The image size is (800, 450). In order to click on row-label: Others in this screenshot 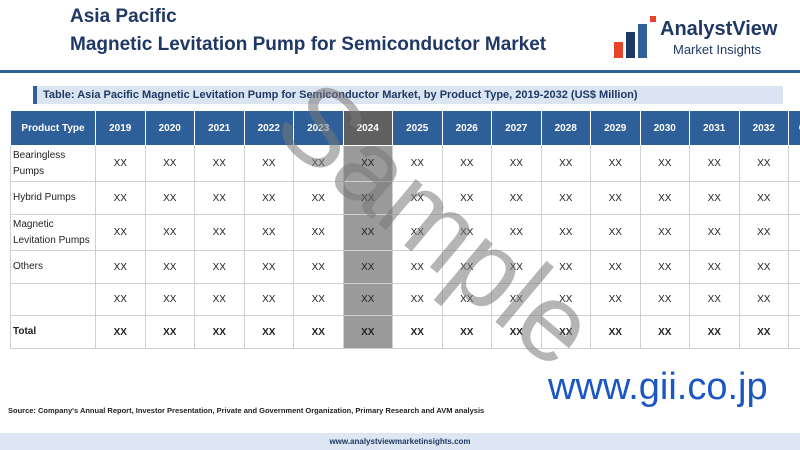, I will do `click(53, 267)`.